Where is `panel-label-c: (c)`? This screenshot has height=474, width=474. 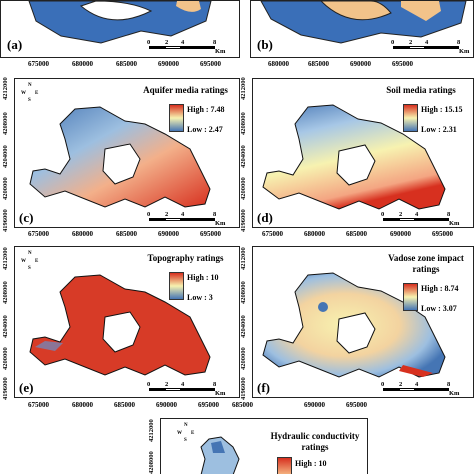 panel-label-c: (c) is located at coordinates (26, 217).